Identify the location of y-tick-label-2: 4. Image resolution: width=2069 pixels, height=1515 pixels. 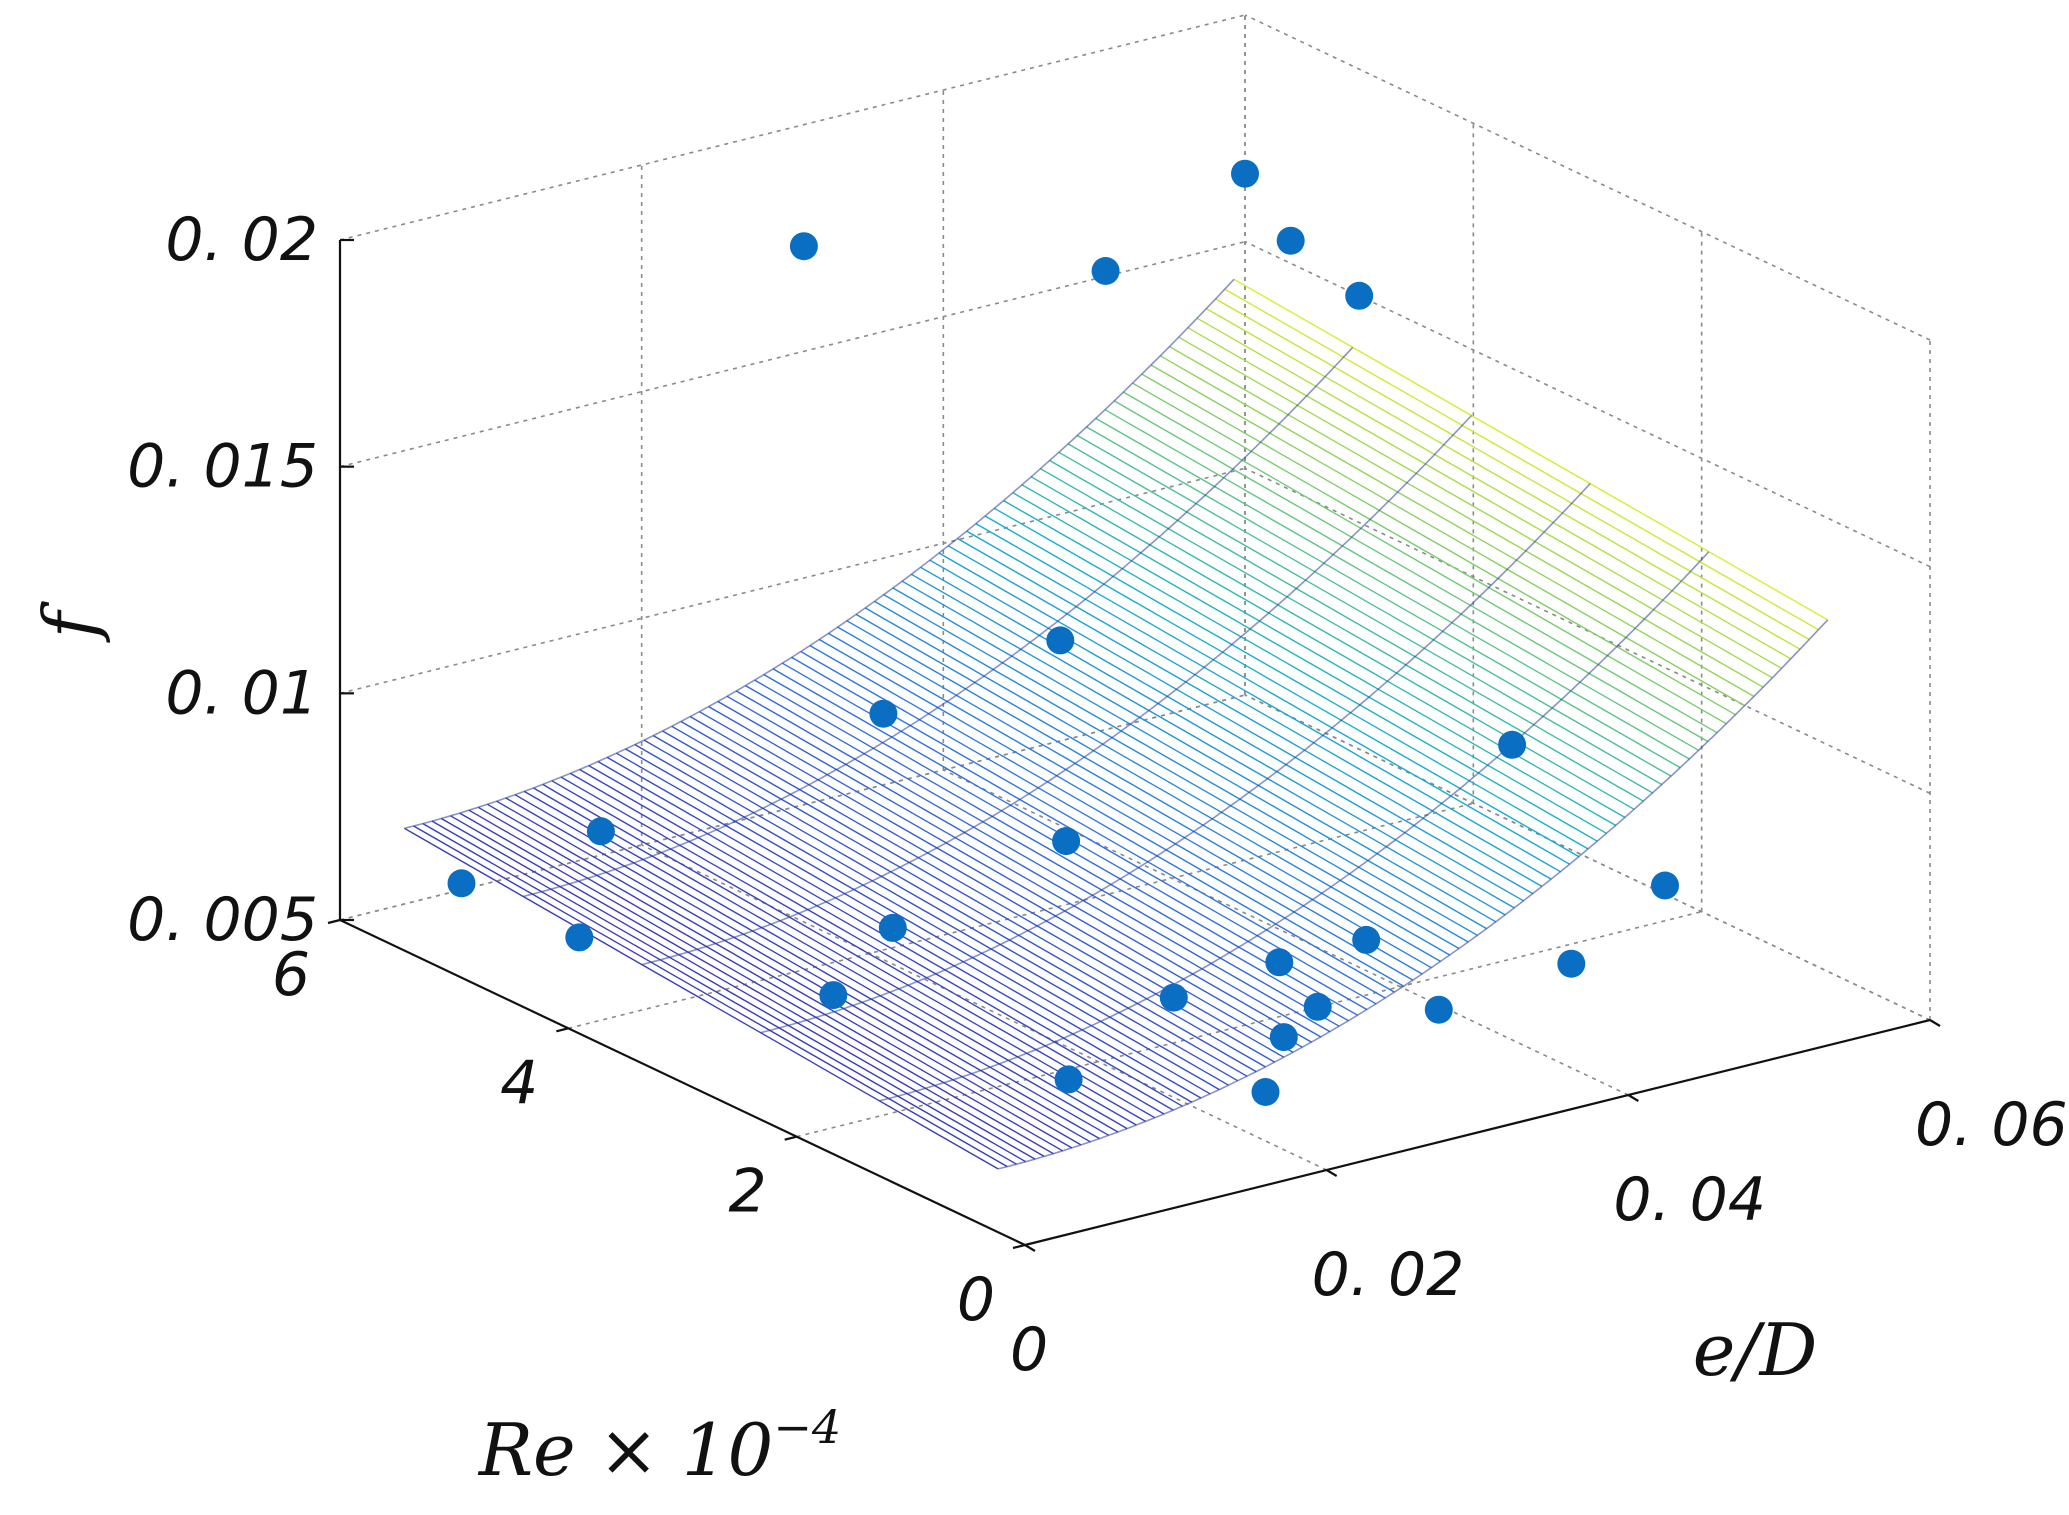
(519, 1083).